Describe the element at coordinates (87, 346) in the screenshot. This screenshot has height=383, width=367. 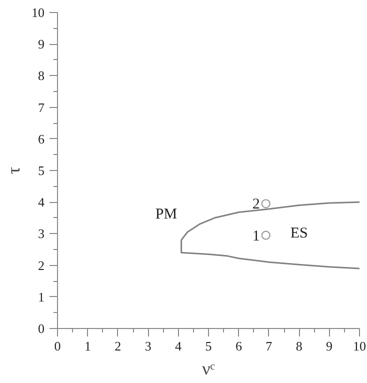
I see `x-tick-label: 1` at that location.